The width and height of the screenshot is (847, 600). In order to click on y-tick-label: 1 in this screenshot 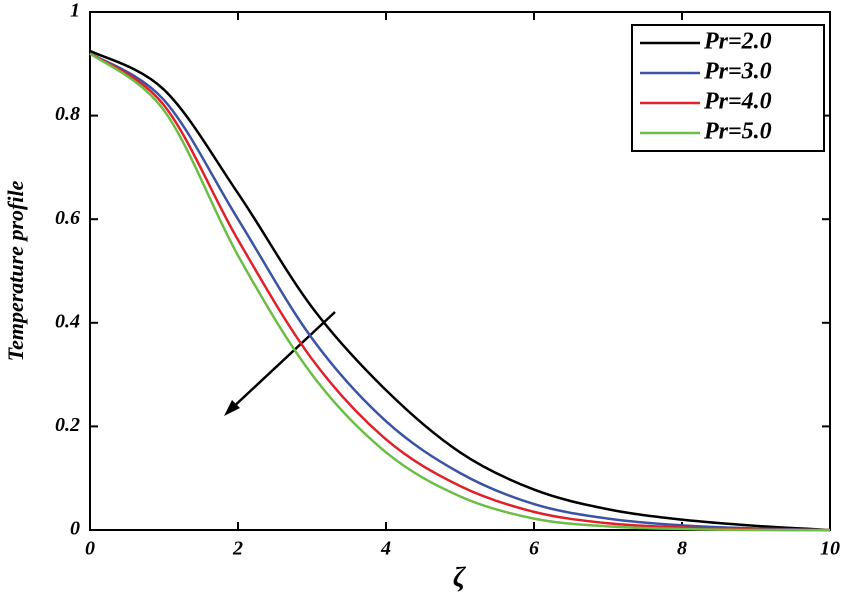, I will do `click(75, 11)`.